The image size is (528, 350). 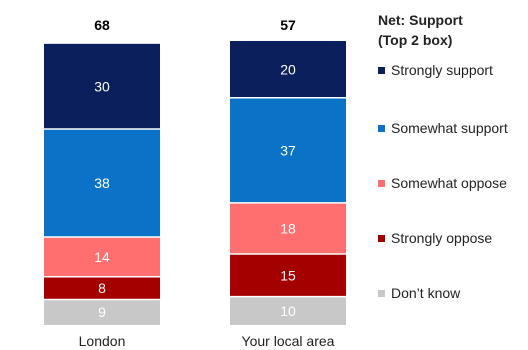 What do you see at coordinates (442, 70) in the screenshot?
I see `legend-item-label: Strongly support` at bounding box center [442, 70].